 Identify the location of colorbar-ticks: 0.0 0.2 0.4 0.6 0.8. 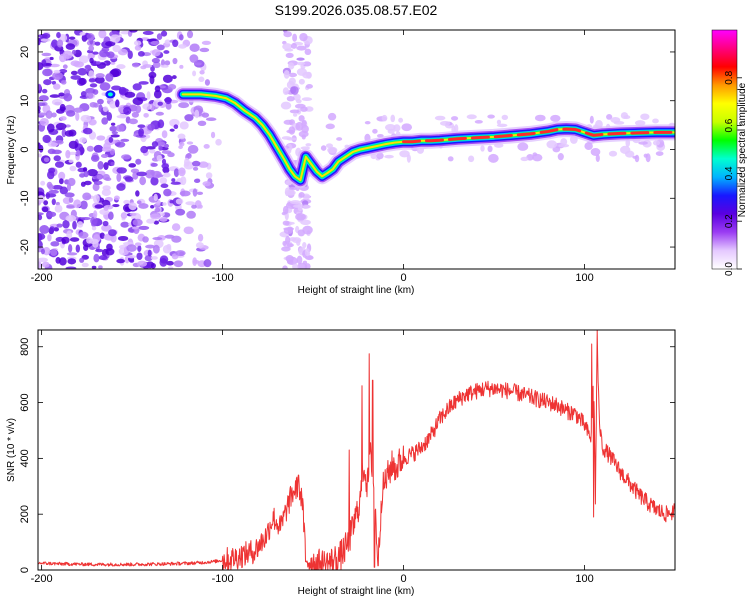
(733, 173).